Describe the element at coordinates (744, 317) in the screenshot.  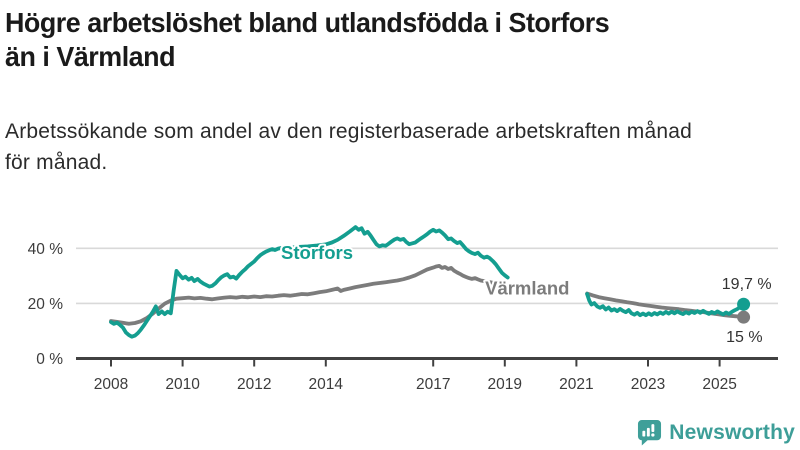
I see `varmland-end-dot` at that location.